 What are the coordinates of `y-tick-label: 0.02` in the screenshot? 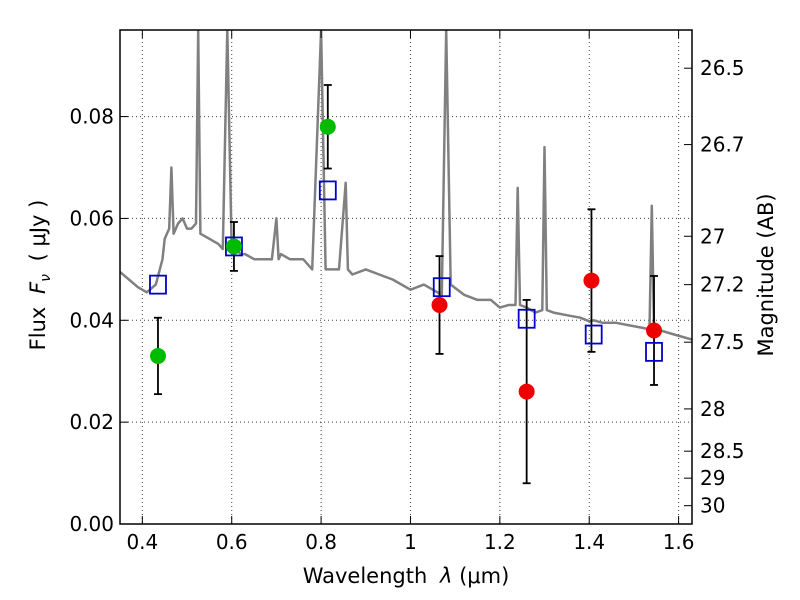 It's located at (91, 422).